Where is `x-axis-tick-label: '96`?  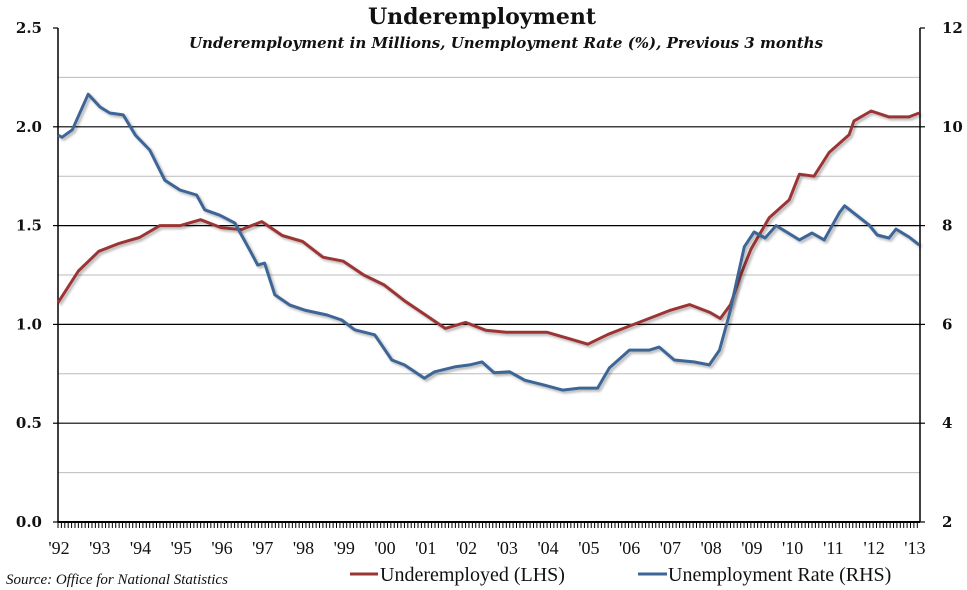 x-axis-tick-label: '96 is located at coordinates (221, 548).